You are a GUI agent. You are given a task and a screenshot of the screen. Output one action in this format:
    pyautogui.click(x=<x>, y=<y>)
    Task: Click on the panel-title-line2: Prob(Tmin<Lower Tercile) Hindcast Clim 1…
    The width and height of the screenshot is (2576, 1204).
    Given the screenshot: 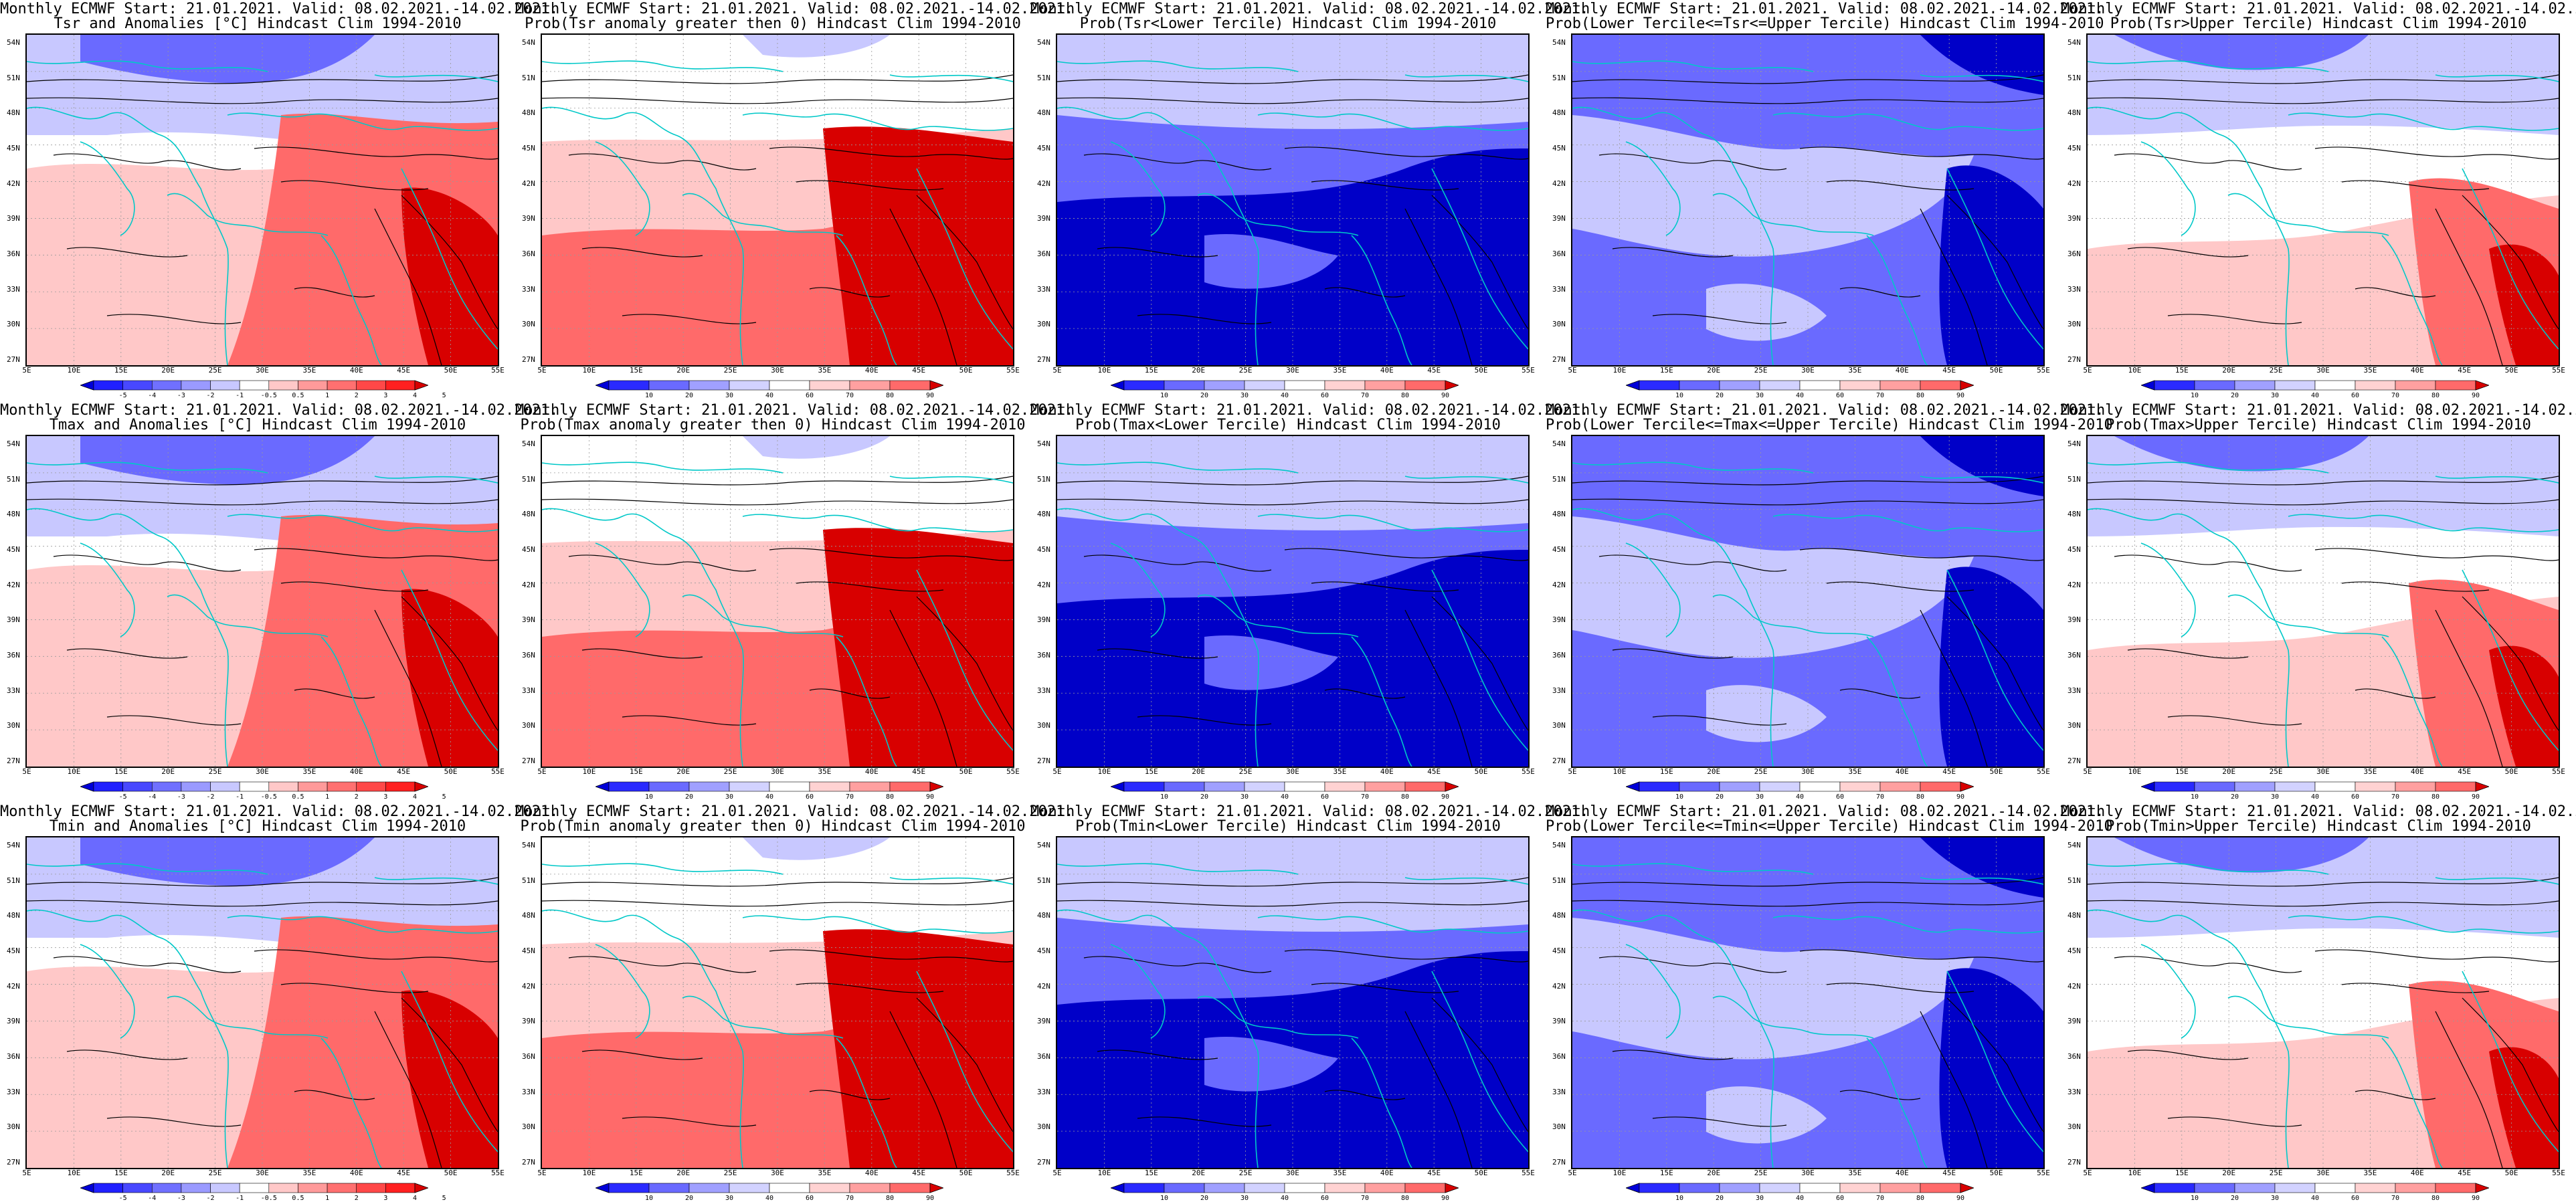 What is the action you would take?
    pyautogui.click(x=1288, y=826)
    